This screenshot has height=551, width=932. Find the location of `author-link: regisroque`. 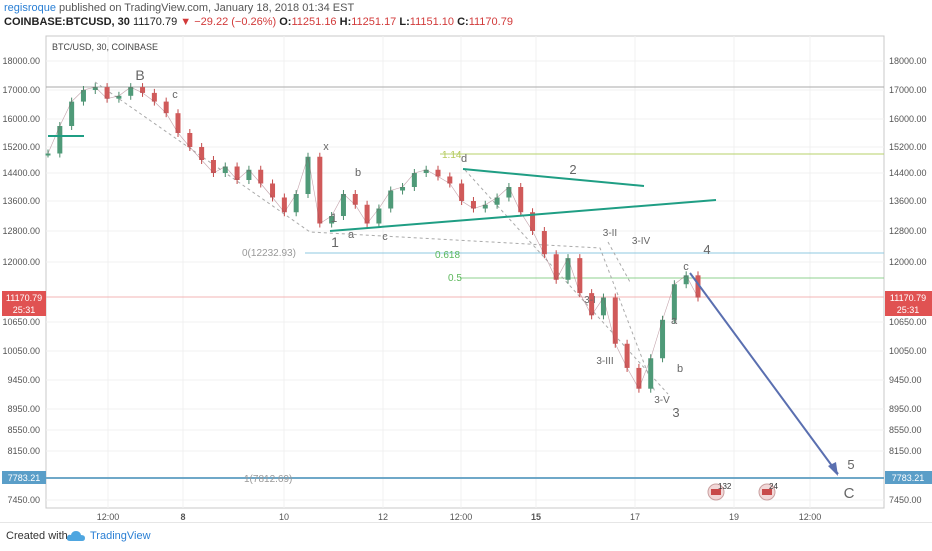

author-link: regisroque is located at coordinates (30, 8).